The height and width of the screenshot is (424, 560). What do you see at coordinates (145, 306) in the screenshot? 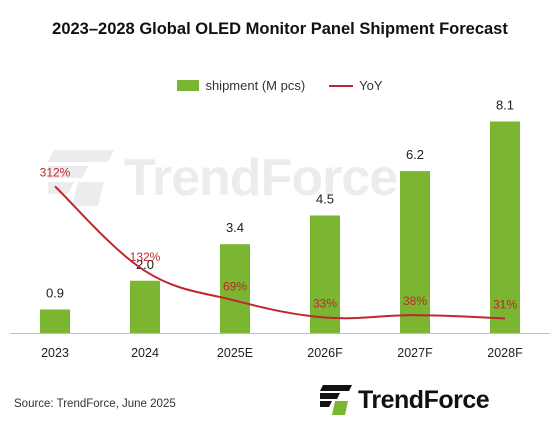
I see `bar-2024` at bounding box center [145, 306].